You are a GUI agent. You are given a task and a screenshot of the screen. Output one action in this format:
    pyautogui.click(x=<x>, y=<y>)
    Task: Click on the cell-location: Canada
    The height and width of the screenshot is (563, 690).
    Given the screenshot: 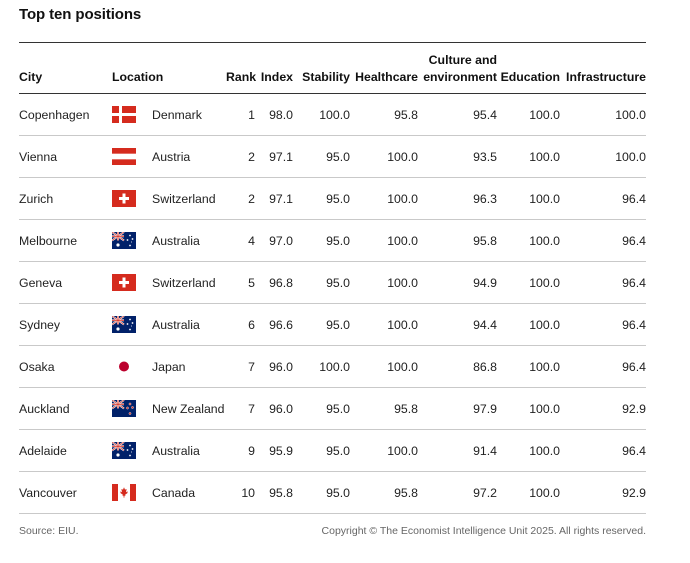 What is the action you would take?
    pyautogui.click(x=174, y=492)
    